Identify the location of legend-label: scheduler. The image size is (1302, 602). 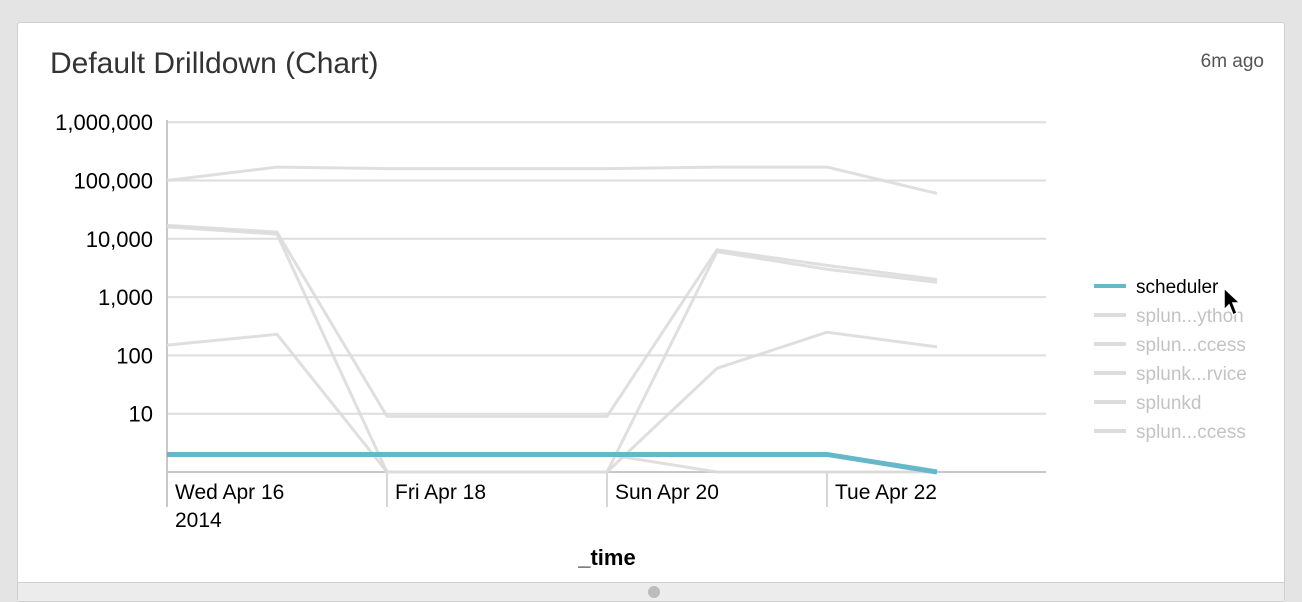
(1177, 287).